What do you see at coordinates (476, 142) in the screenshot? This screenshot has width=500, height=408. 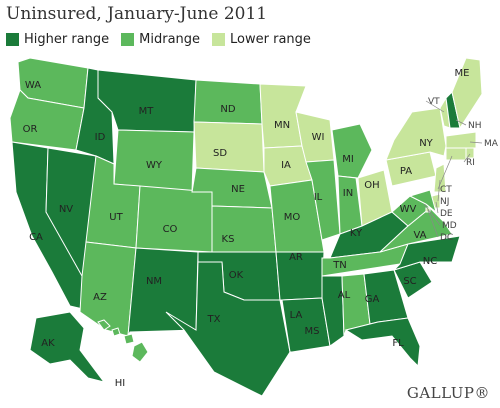 I see `leader-line-ma` at bounding box center [476, 142].